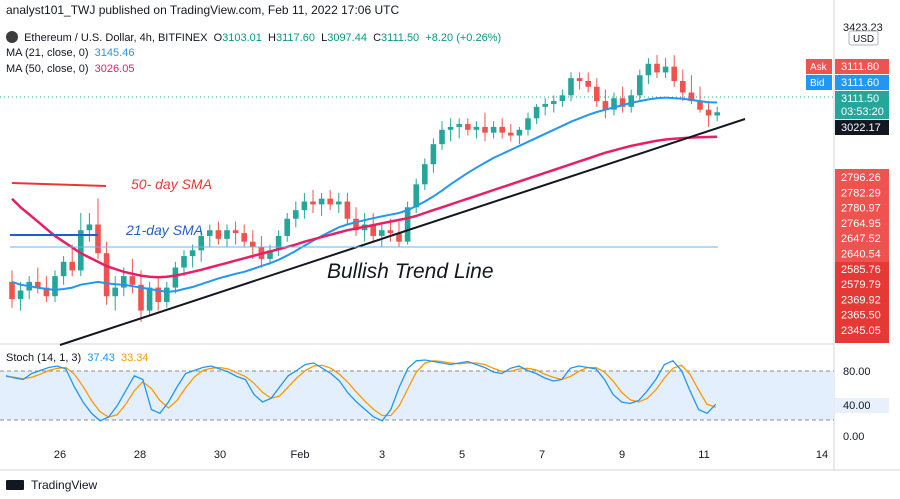  I want to click on sma50-annotation-line, so click(59, 184).